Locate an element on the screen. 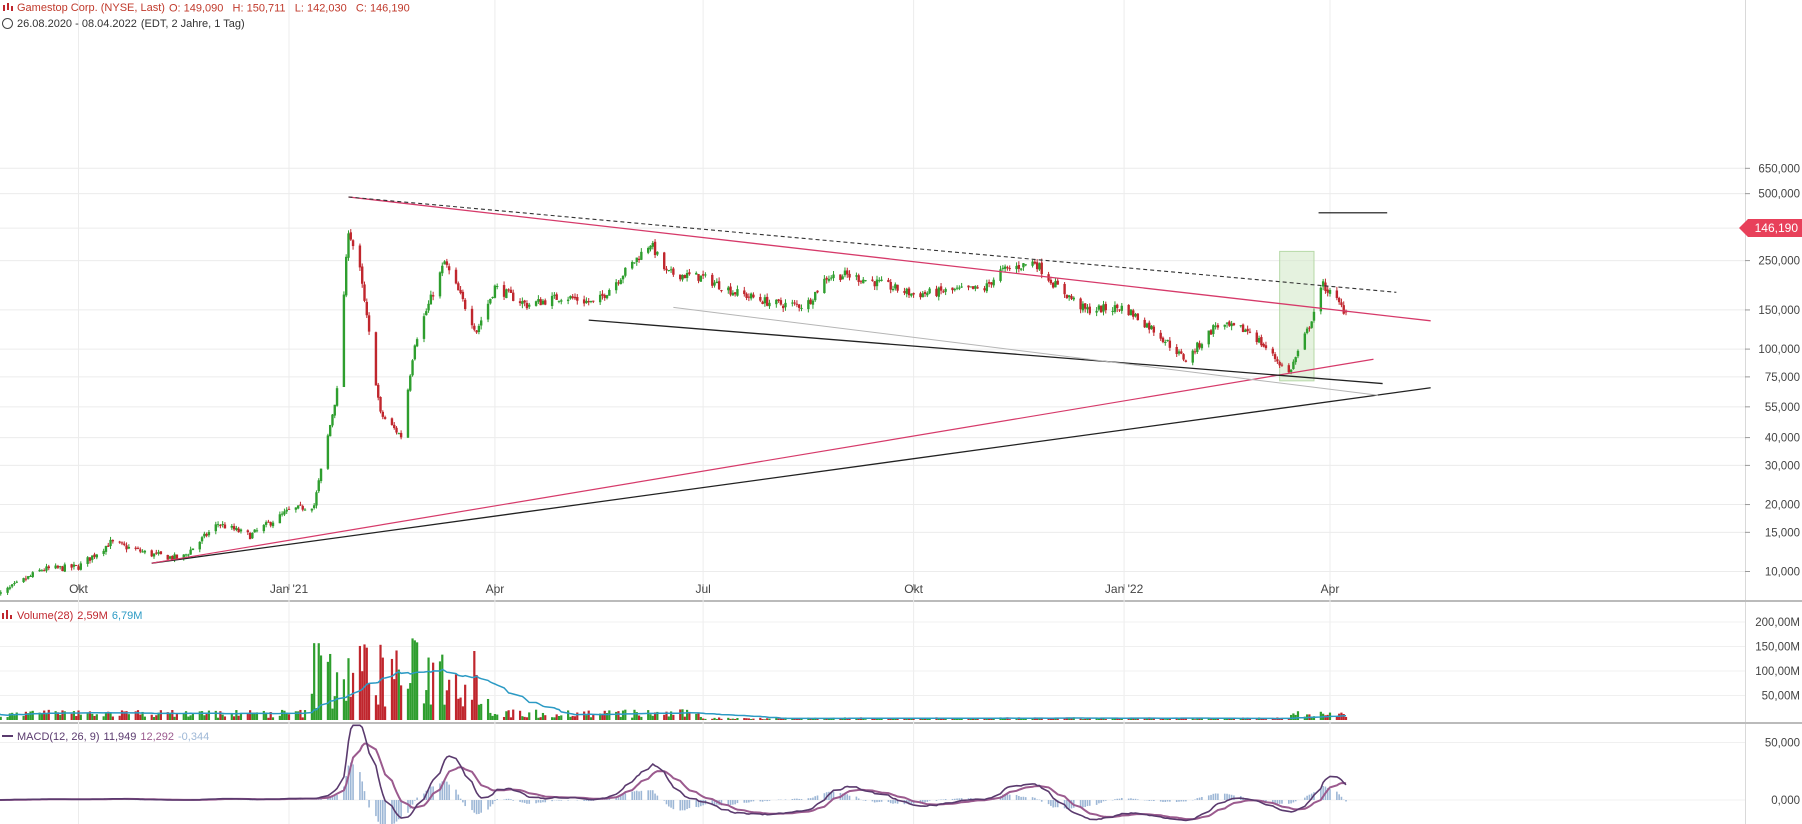 Image resolution: width=1802 pixels, height=824 pixels. signal-value: 12,292 is located at coordinates (157, 737).